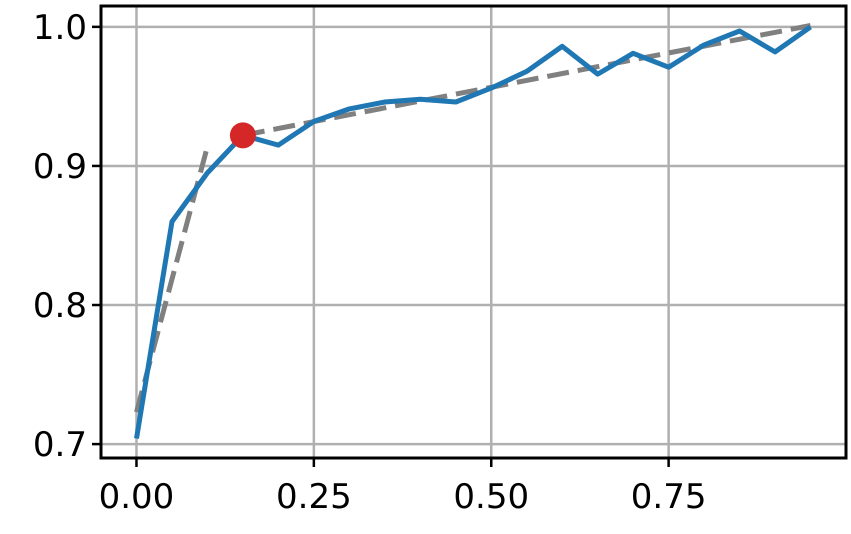 The width and height of the screenshot is (851, 534). I want to click on x-tick-label: 0.50, so click(491, 497).